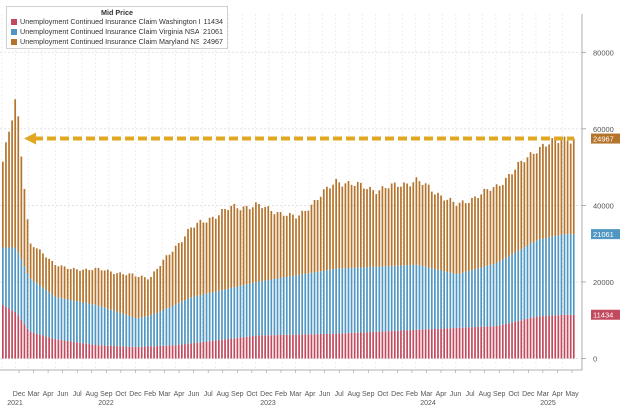 This screenshot has width=620, height=406. I want to click on x-tick-label: Mar, so click(295, 394).